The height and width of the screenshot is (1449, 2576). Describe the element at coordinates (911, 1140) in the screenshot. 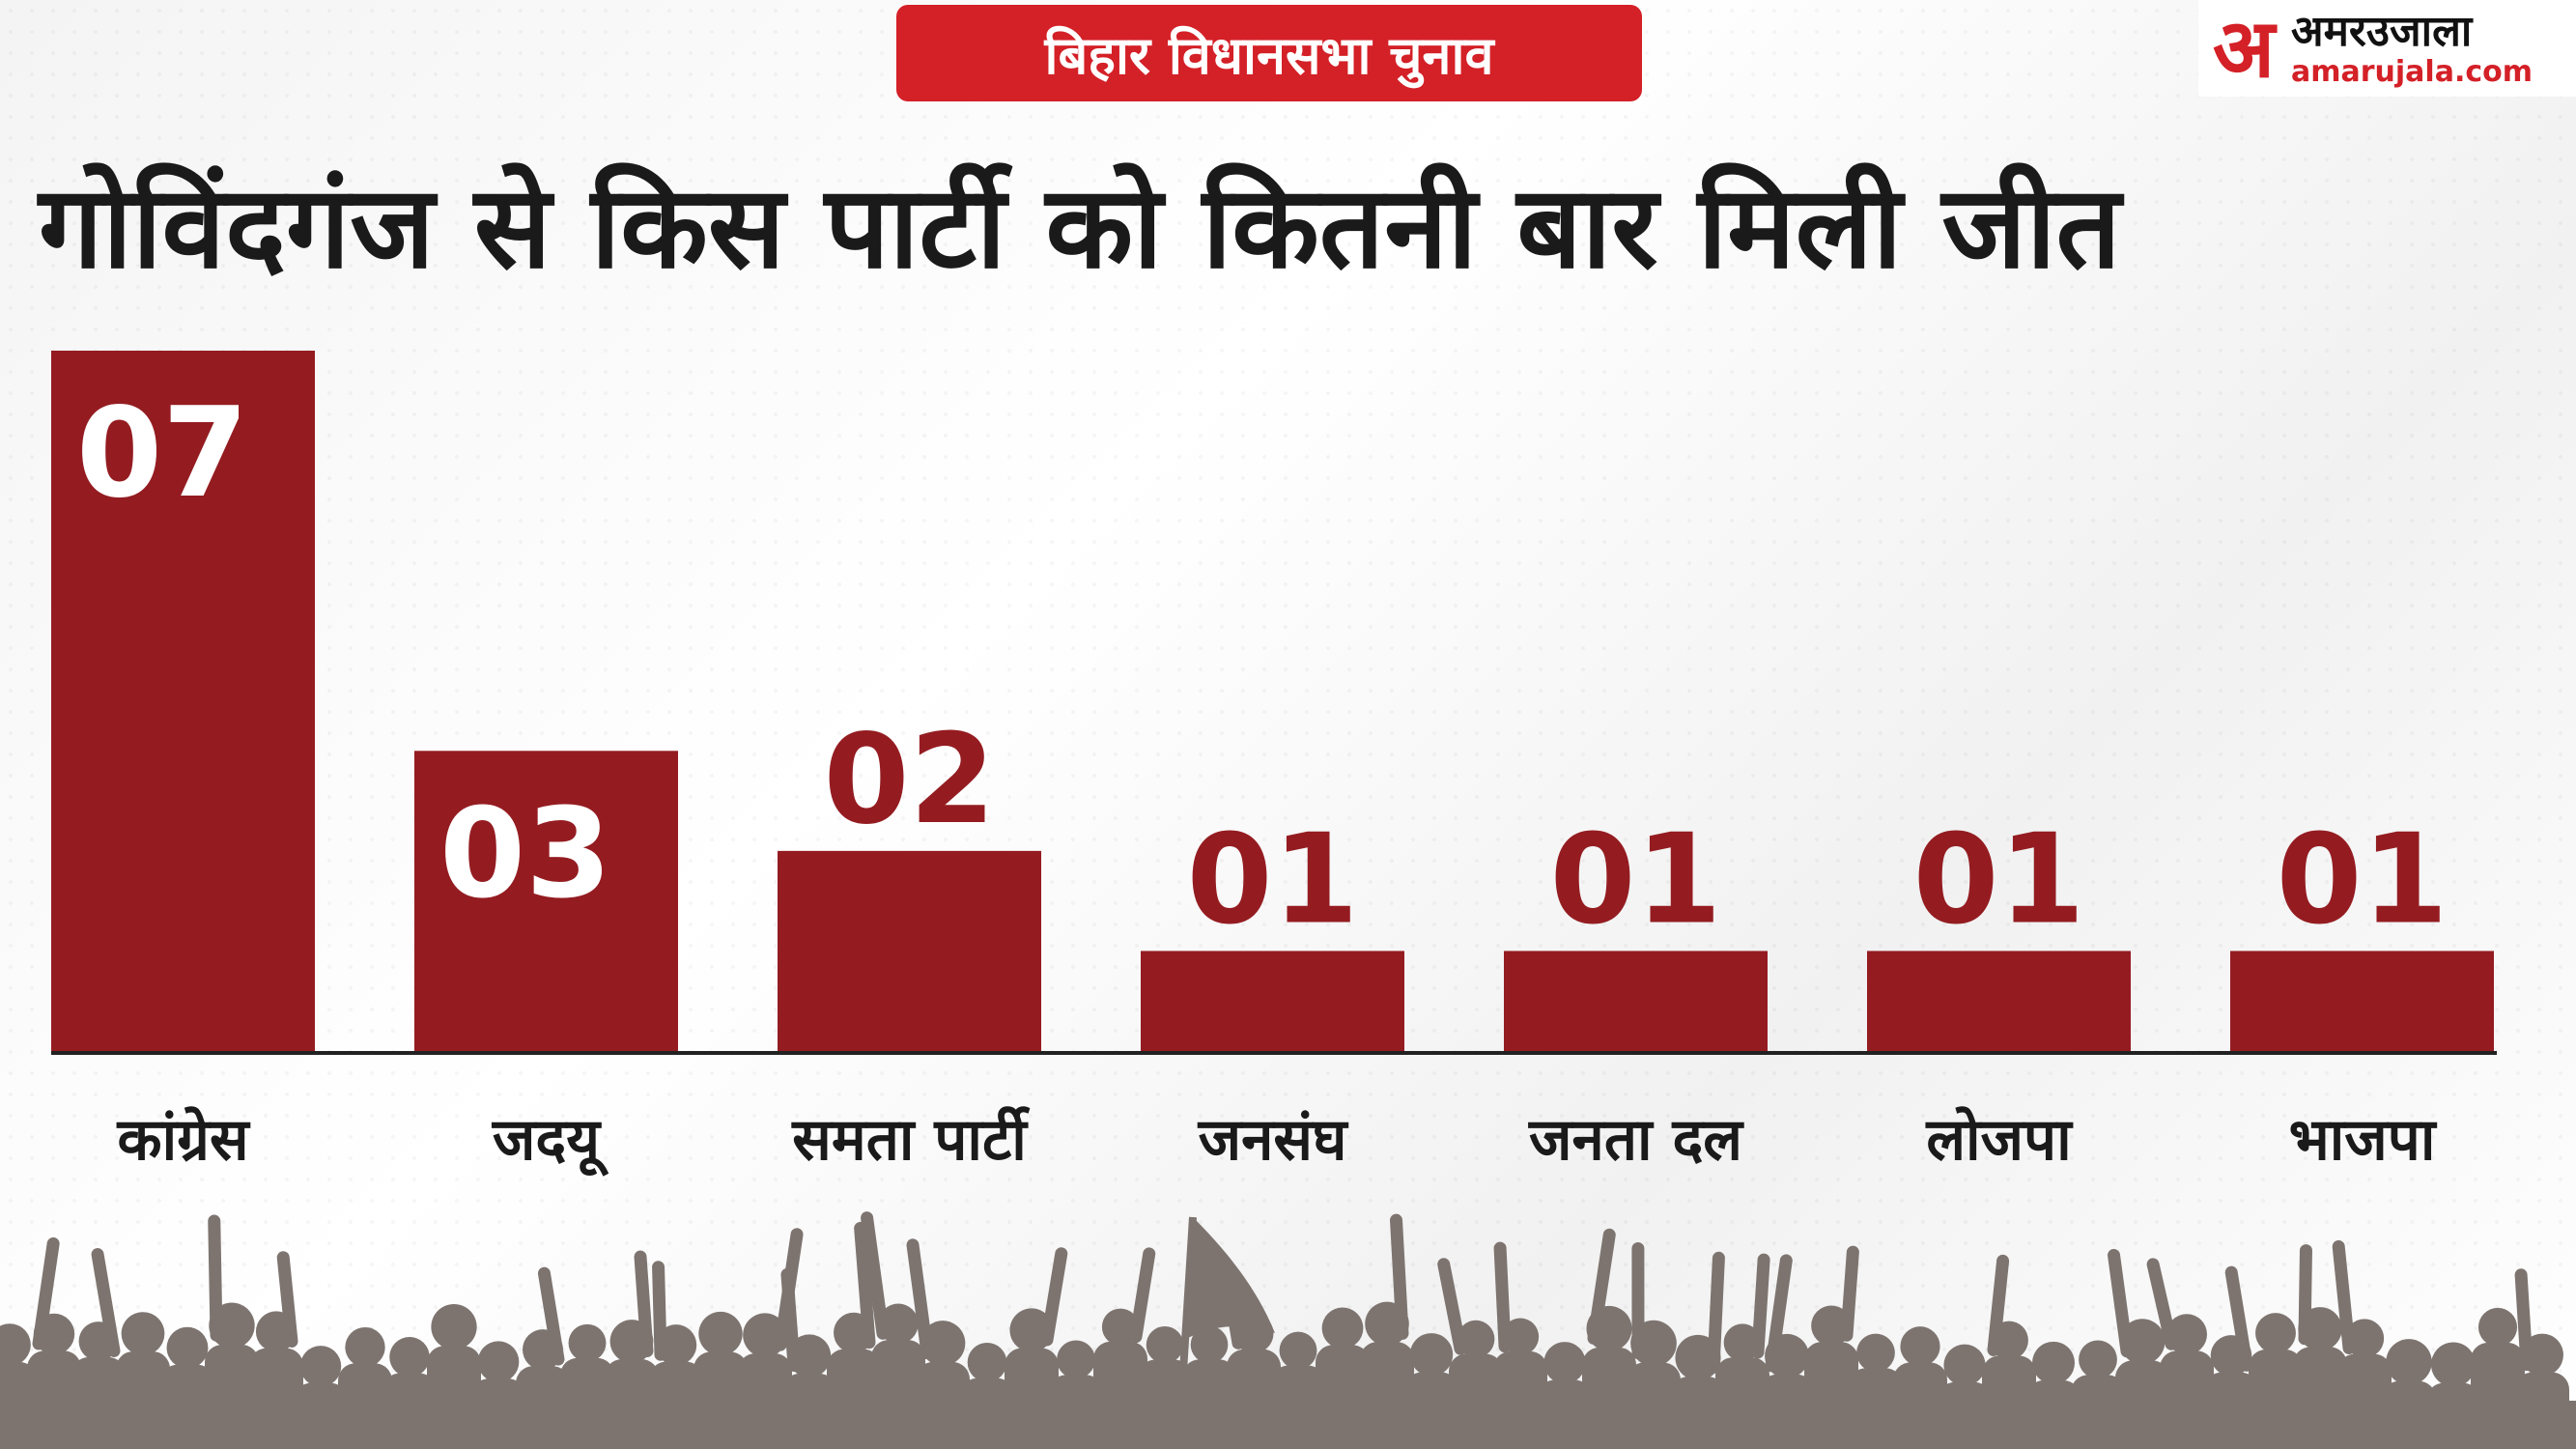

I see `category-label-3: समता पार्टी` at that location.